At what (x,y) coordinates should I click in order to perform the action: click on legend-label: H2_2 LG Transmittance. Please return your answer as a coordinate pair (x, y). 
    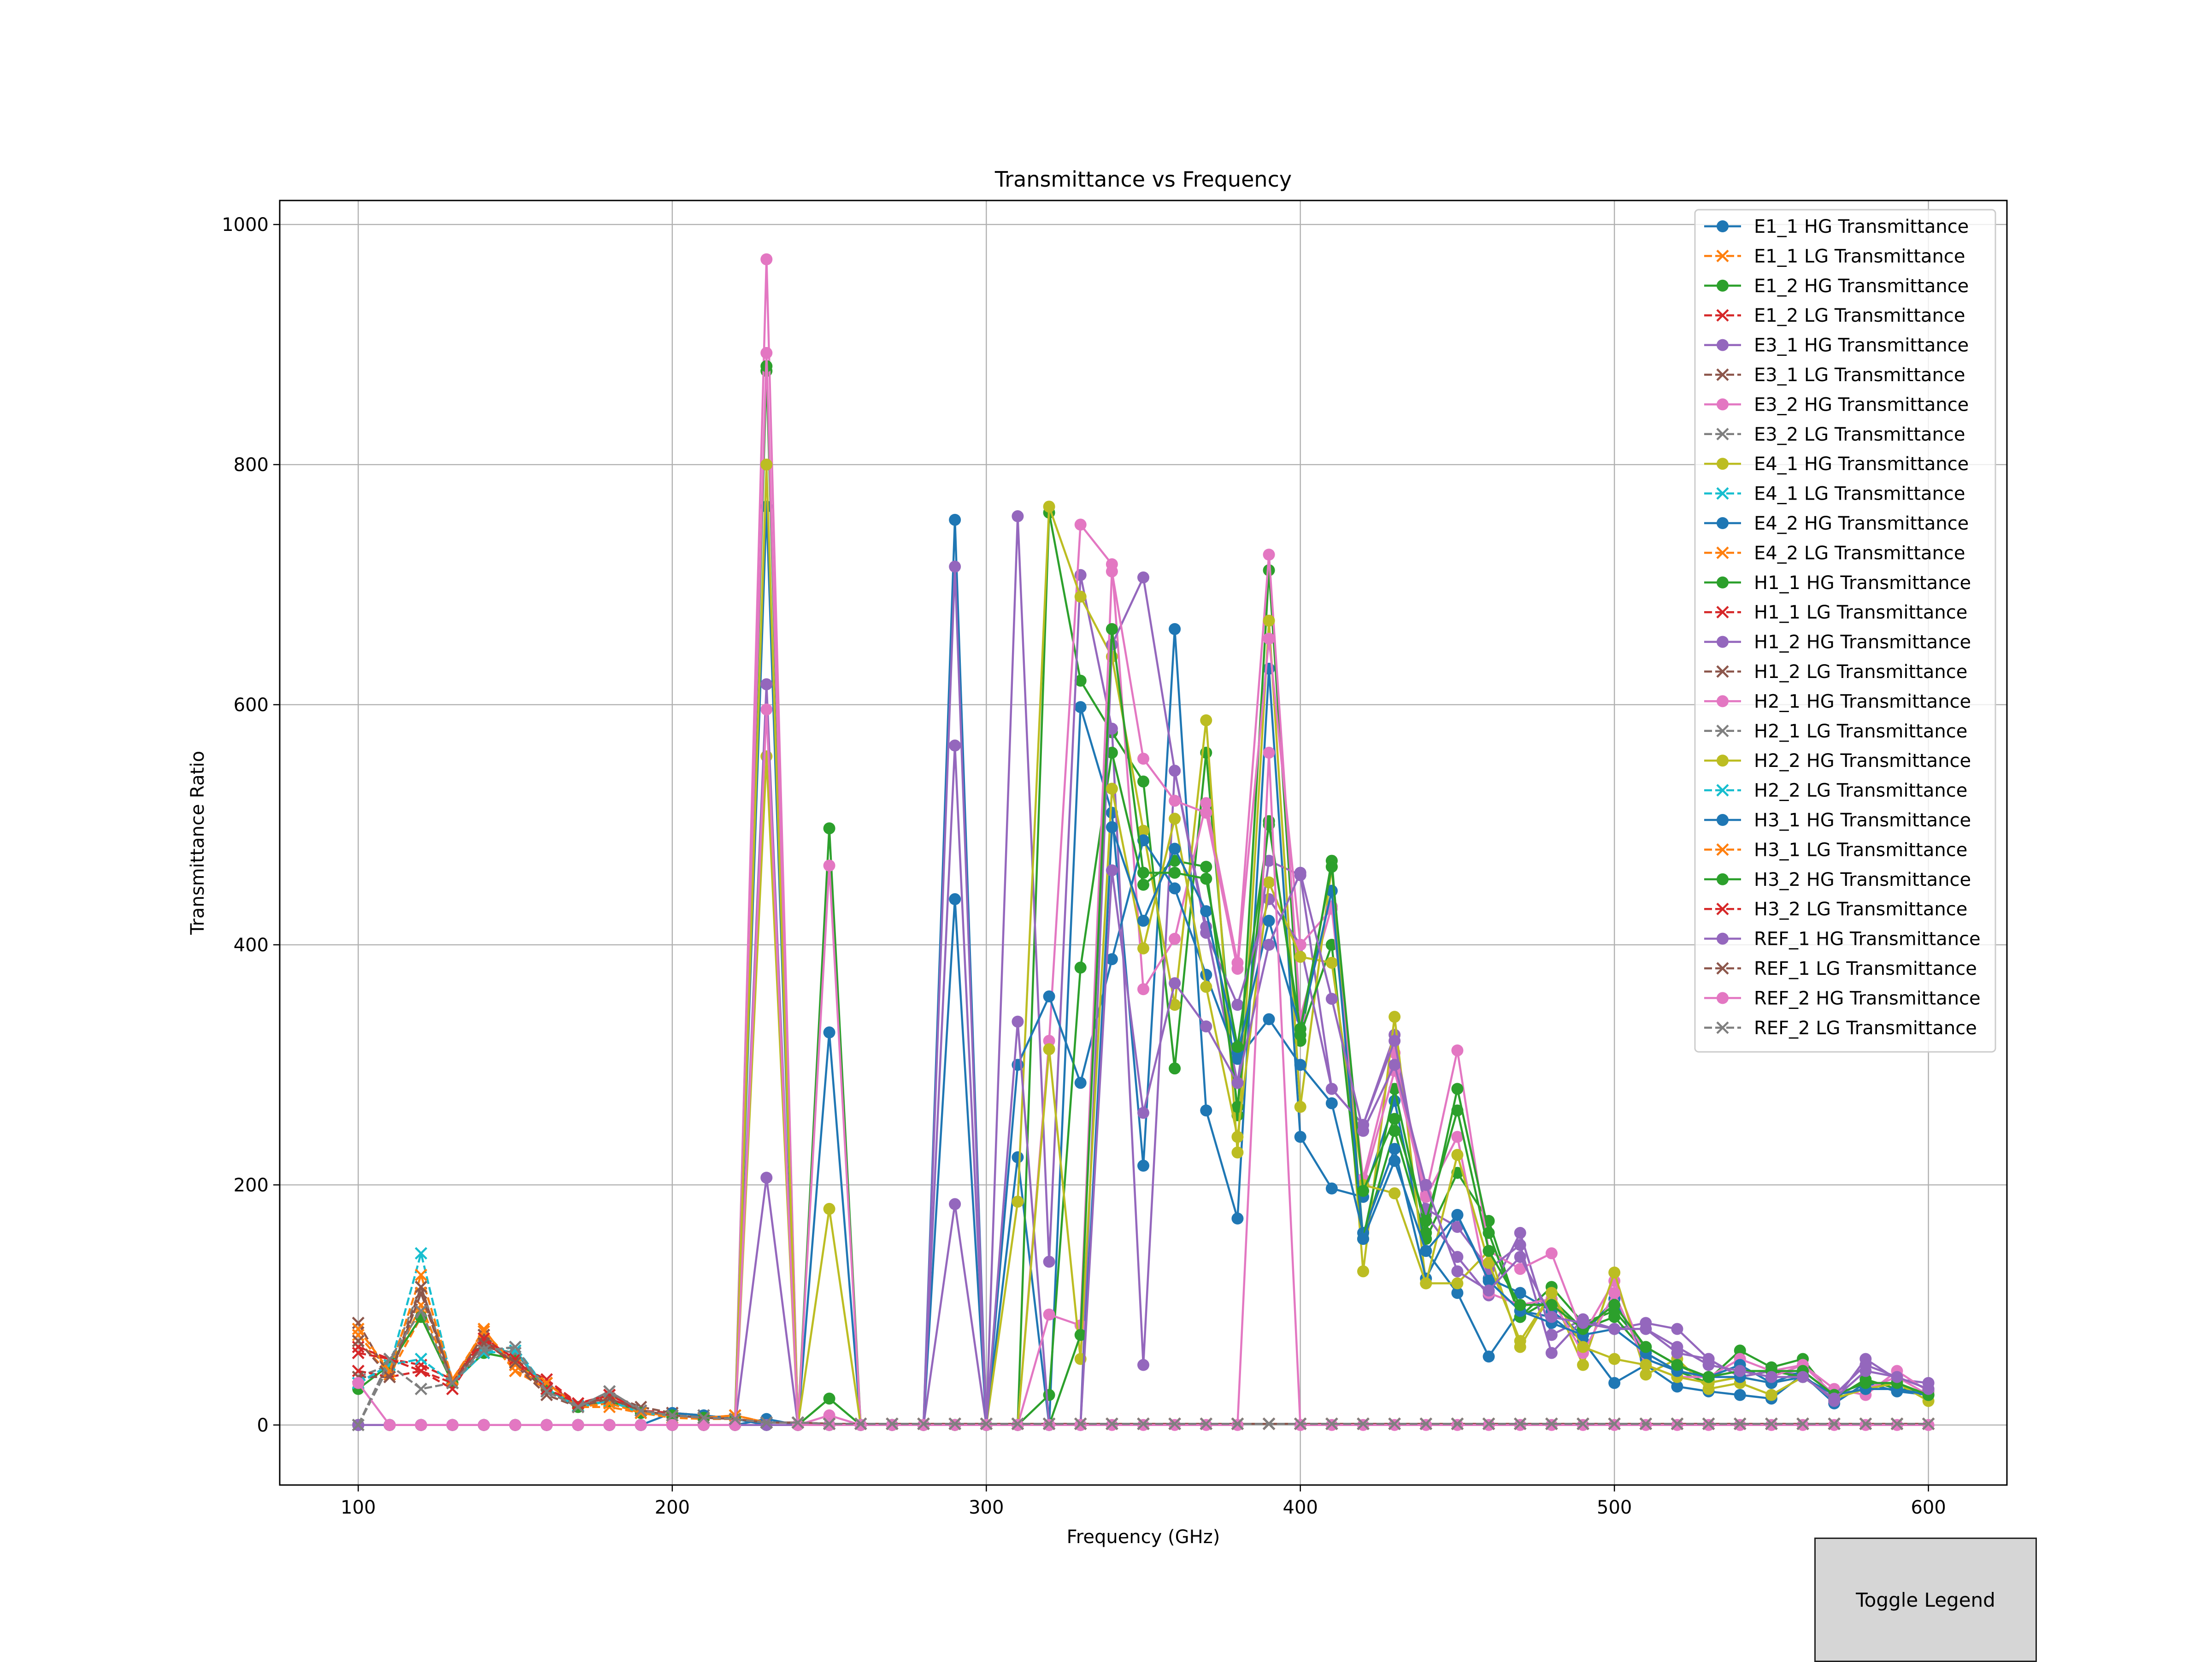
    Looking at the image, I should click on (1860, 791).